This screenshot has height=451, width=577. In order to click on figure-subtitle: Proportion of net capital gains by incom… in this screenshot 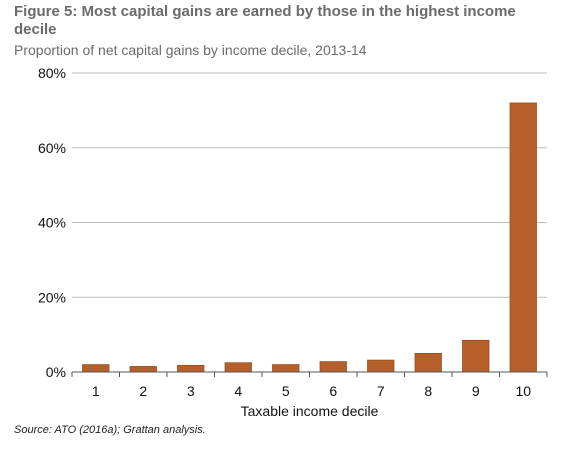, I will do `click(190, 50)`.